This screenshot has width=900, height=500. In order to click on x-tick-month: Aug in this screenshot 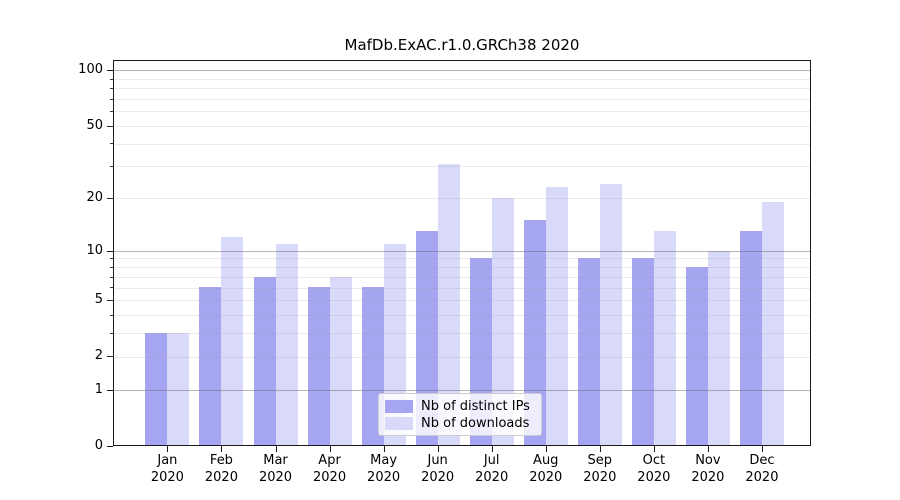, I will do `click(546, 460)`.